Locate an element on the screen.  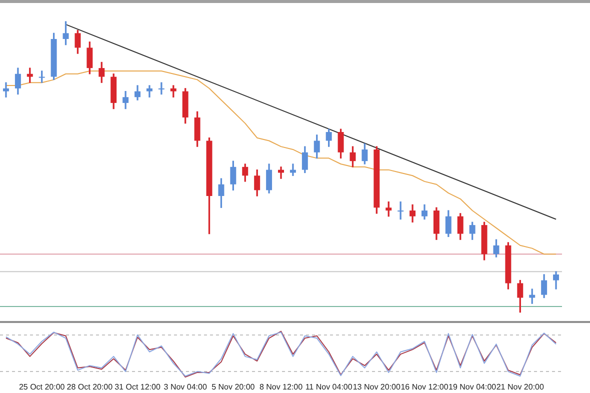
x-tick-label: 13 Nov 20:00 is located at coordinates (377, 387).